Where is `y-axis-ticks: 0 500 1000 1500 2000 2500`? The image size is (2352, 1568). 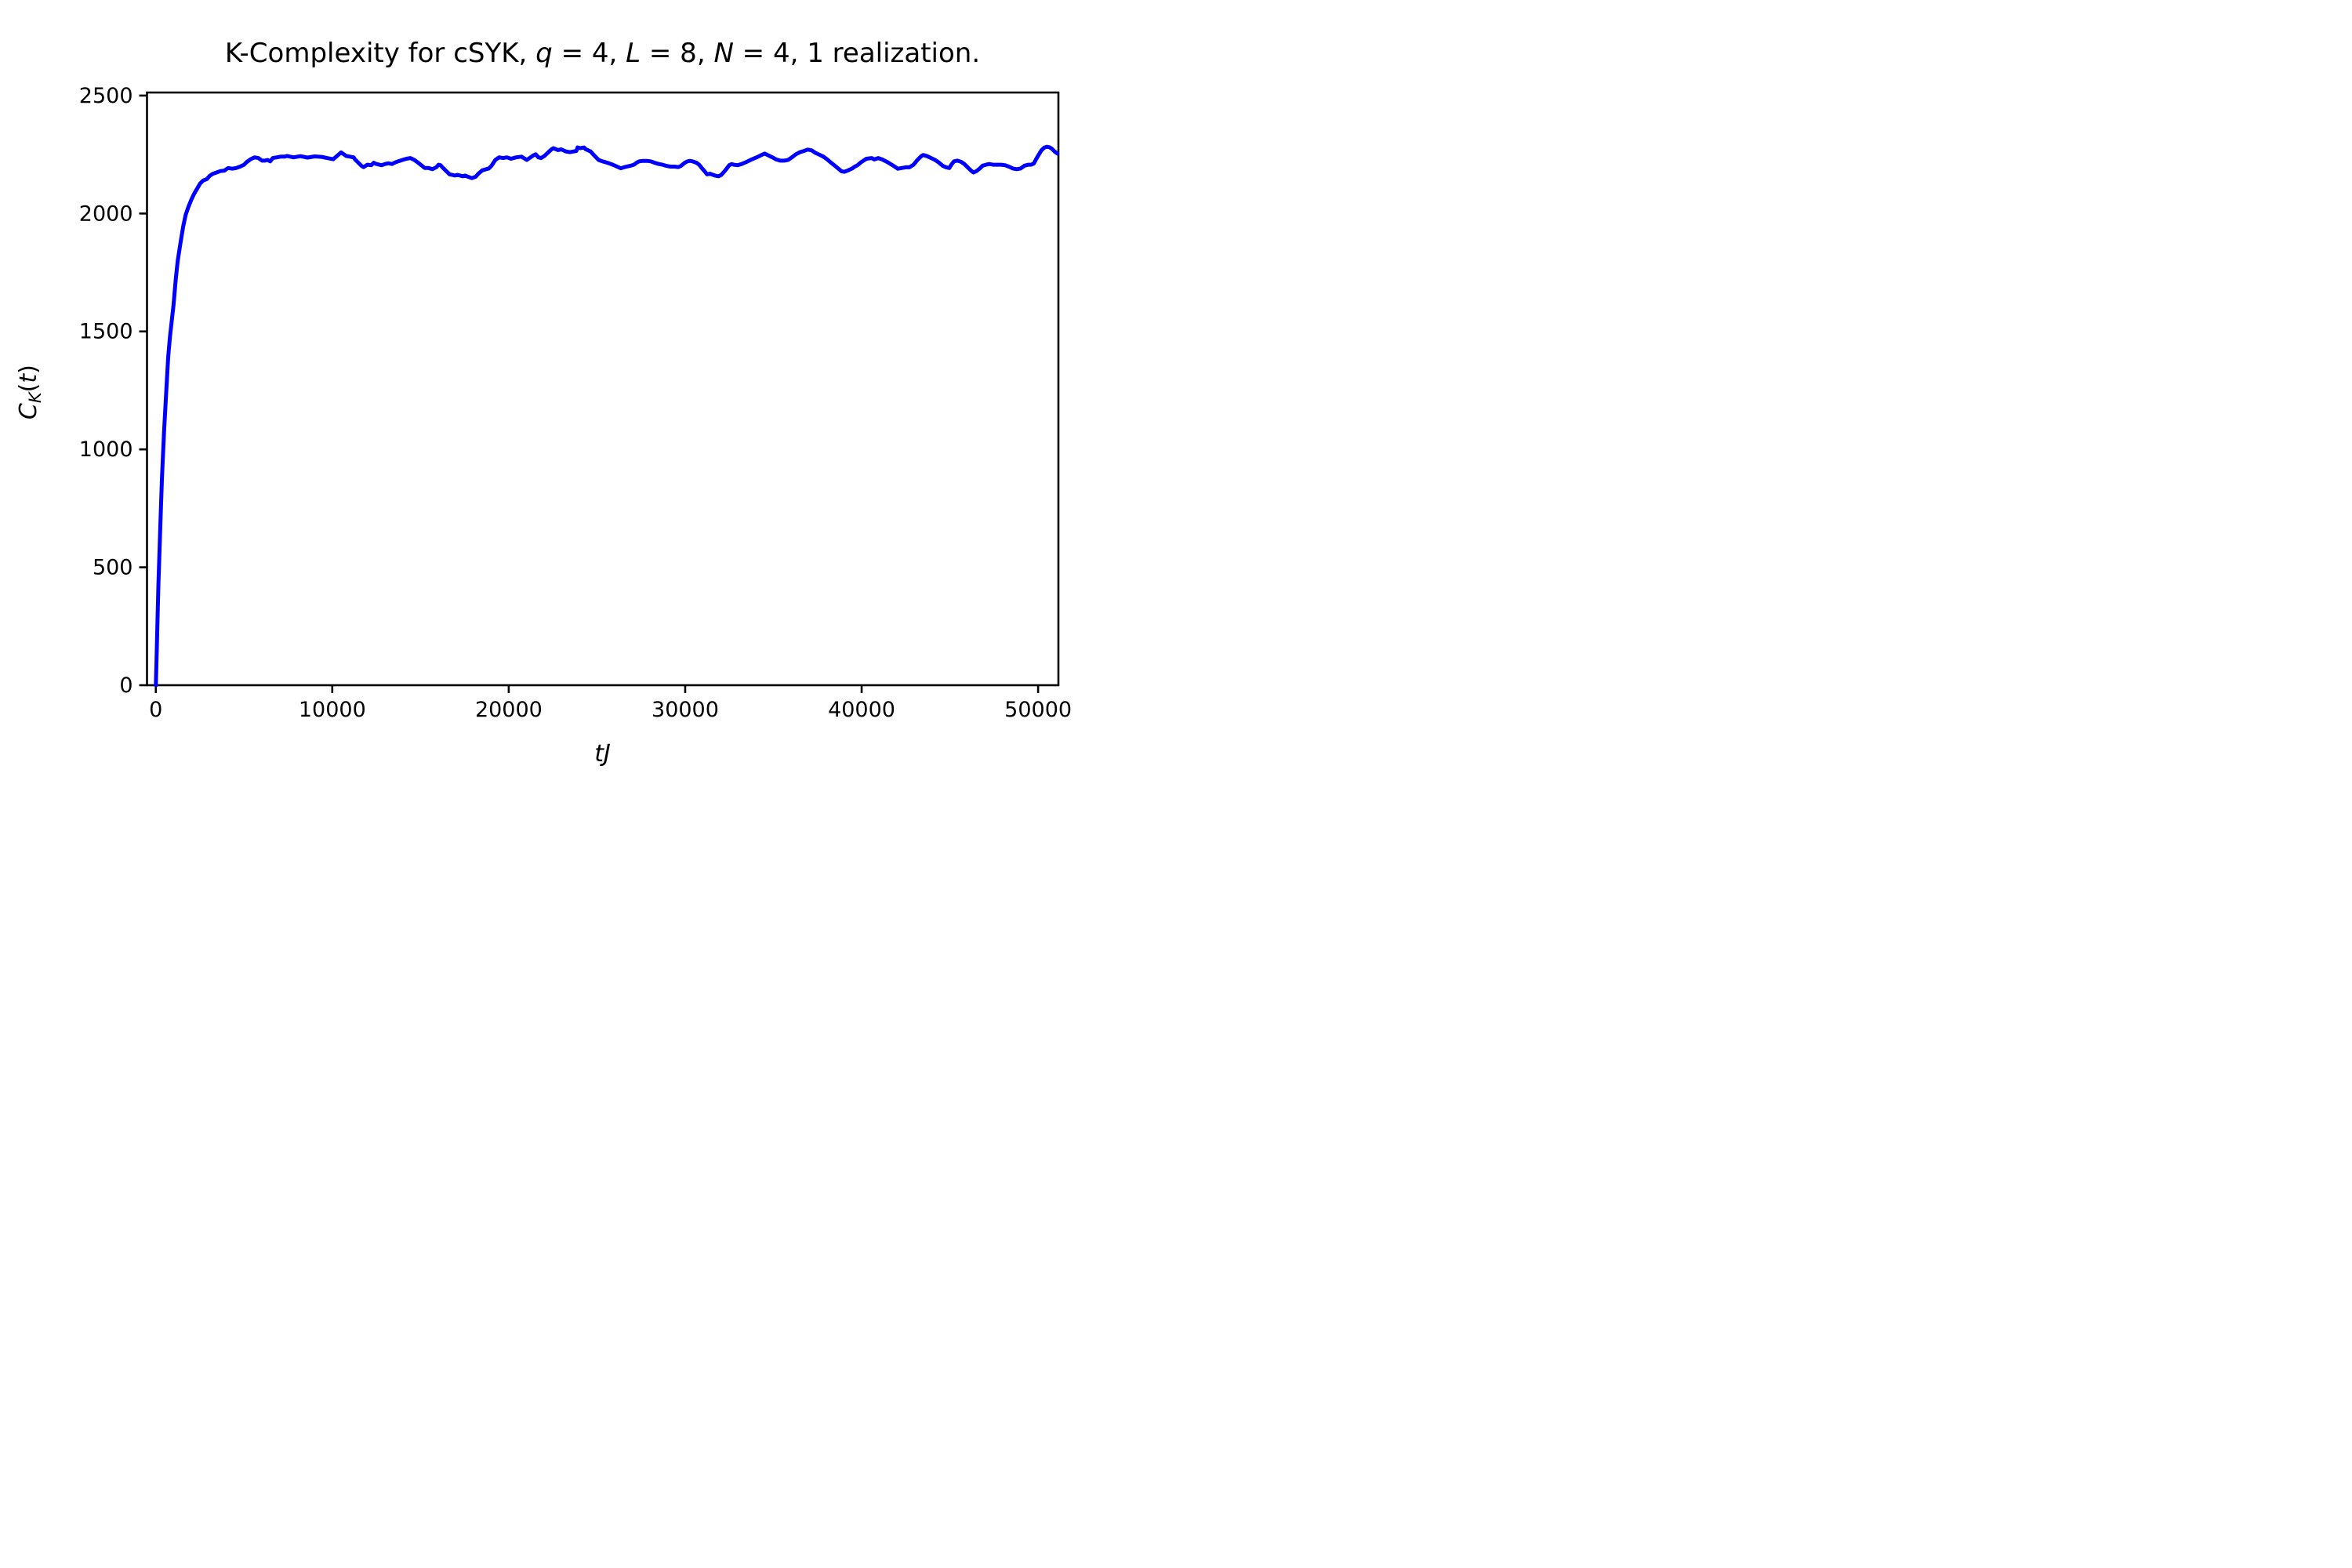
y-axis-ticks: 0 500 1000 1500 2000 2500 is located at coordinates (113, 391).